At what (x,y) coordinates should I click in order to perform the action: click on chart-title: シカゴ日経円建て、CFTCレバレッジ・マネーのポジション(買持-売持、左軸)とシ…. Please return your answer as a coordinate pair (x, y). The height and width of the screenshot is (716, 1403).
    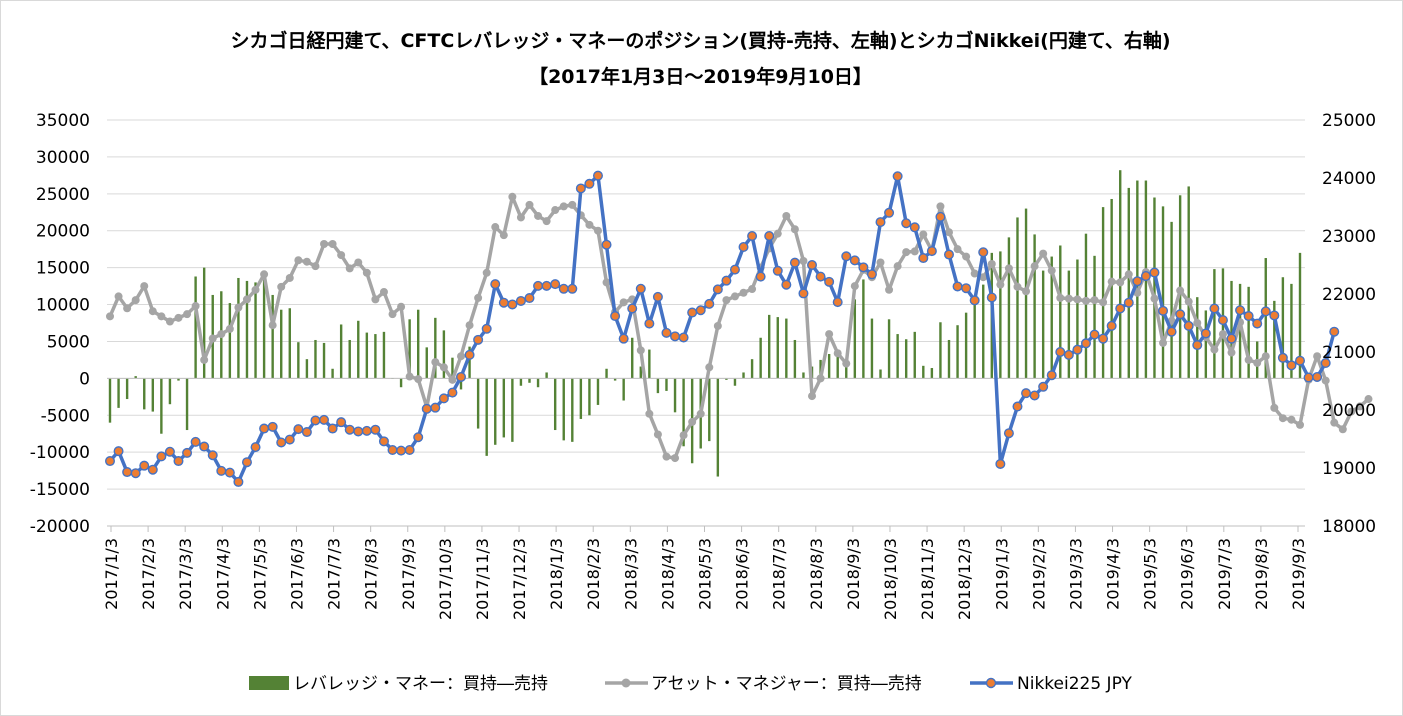
    Looking at the image, I should click on (700, 41).